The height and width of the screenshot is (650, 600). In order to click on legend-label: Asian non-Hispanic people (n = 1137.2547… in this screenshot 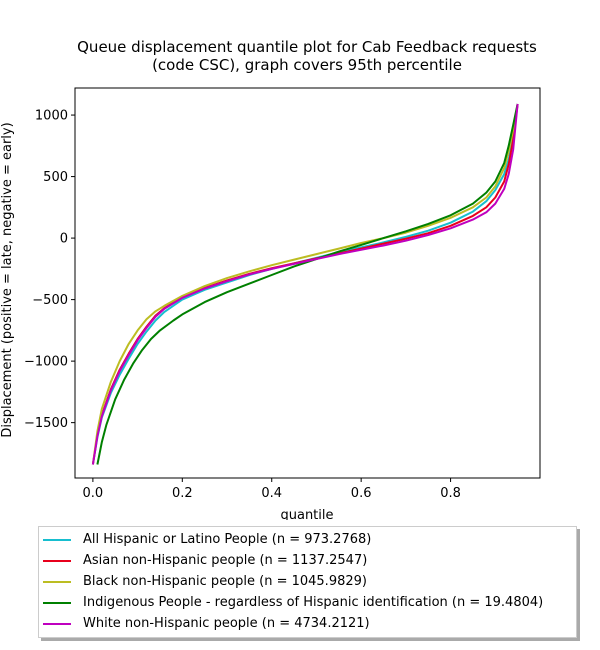, I will do `click(225, 560)`.